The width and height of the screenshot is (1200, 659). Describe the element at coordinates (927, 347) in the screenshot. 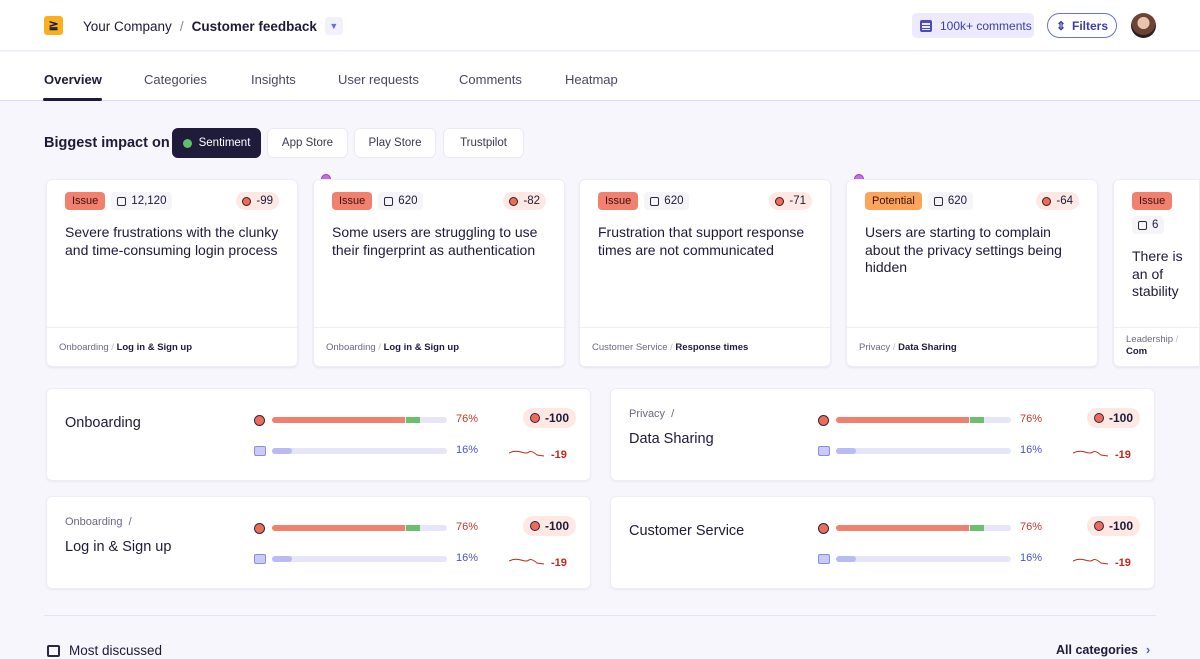

I see `category: Data Sharing` at that location.